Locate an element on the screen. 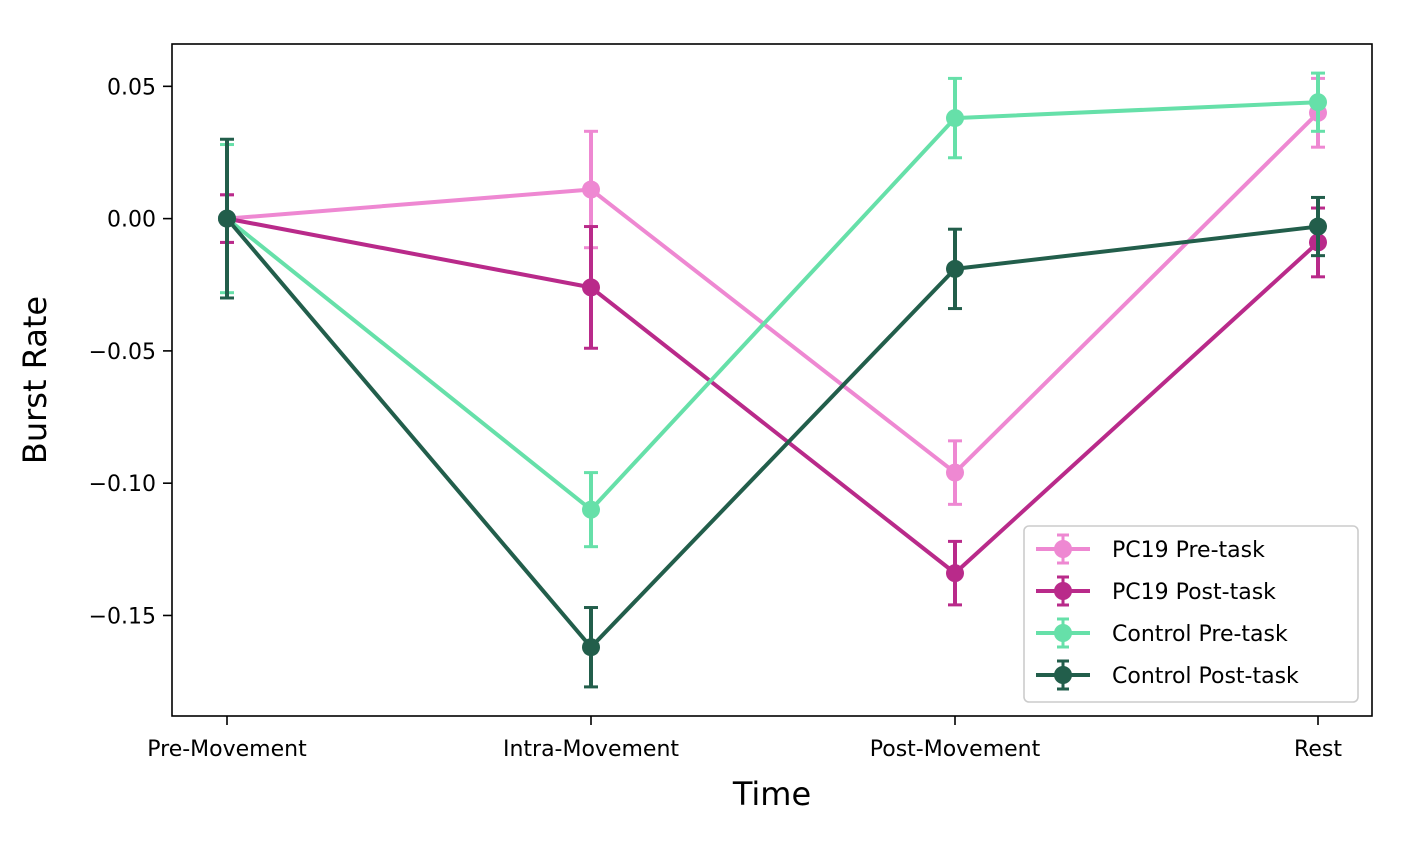 The width and height of the screenshot is (1420, 844). legend-item: PC19 Post-task is located at coordinates (1156, 591).